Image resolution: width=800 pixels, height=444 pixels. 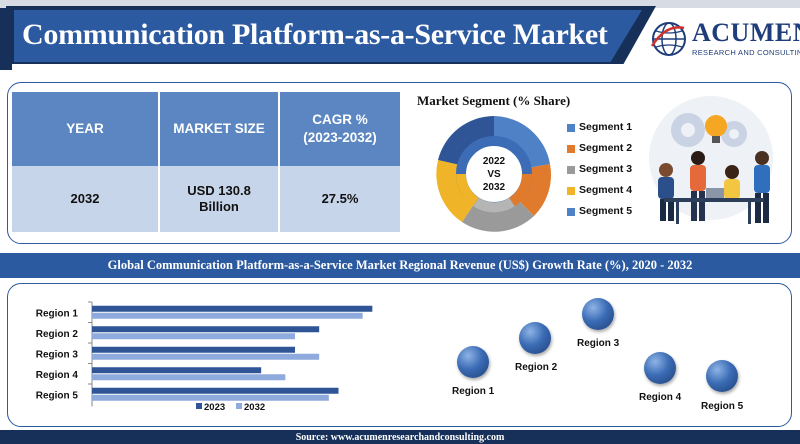 What do you see at coordinates (214, 407) in the screenshot?
I see `legend-label-2023: 2023` at bounding box center [214, 407].